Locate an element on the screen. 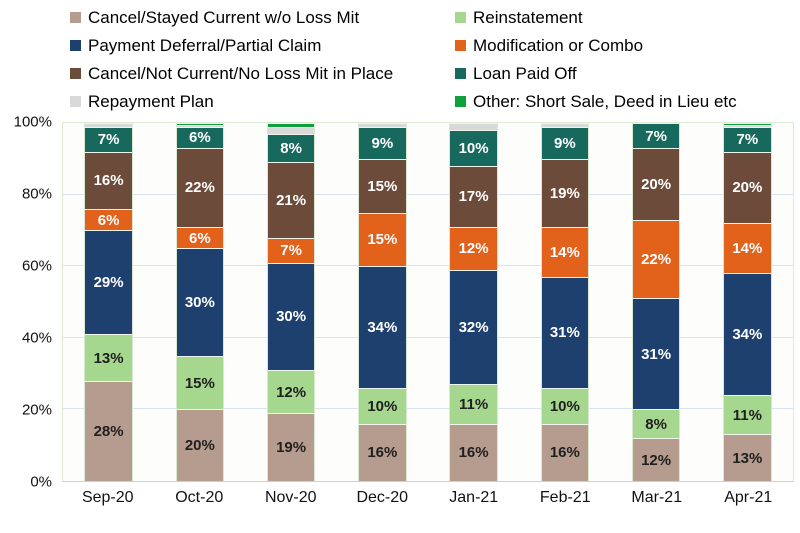 Image resolution: width=800 pixels, height=533 pixels. x-axis-tick-label: Mar-21 is located at coordinates (657, 497).